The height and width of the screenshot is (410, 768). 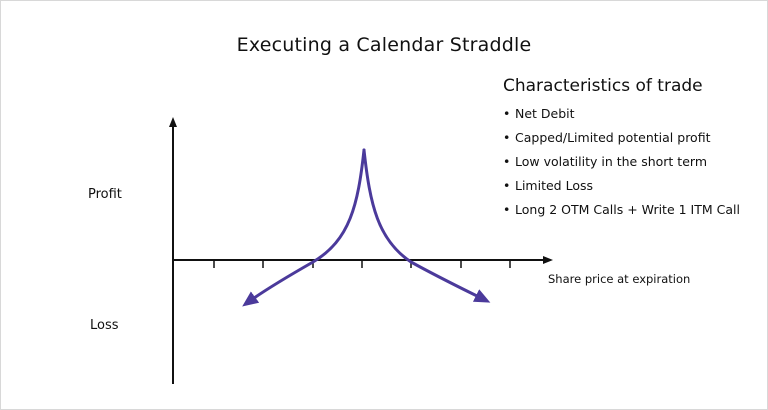 What do you see at coordinates (619, 279) in the screenshot?
I see `x-axis-label: Share price at expiration` at bounding box center [619, 279].